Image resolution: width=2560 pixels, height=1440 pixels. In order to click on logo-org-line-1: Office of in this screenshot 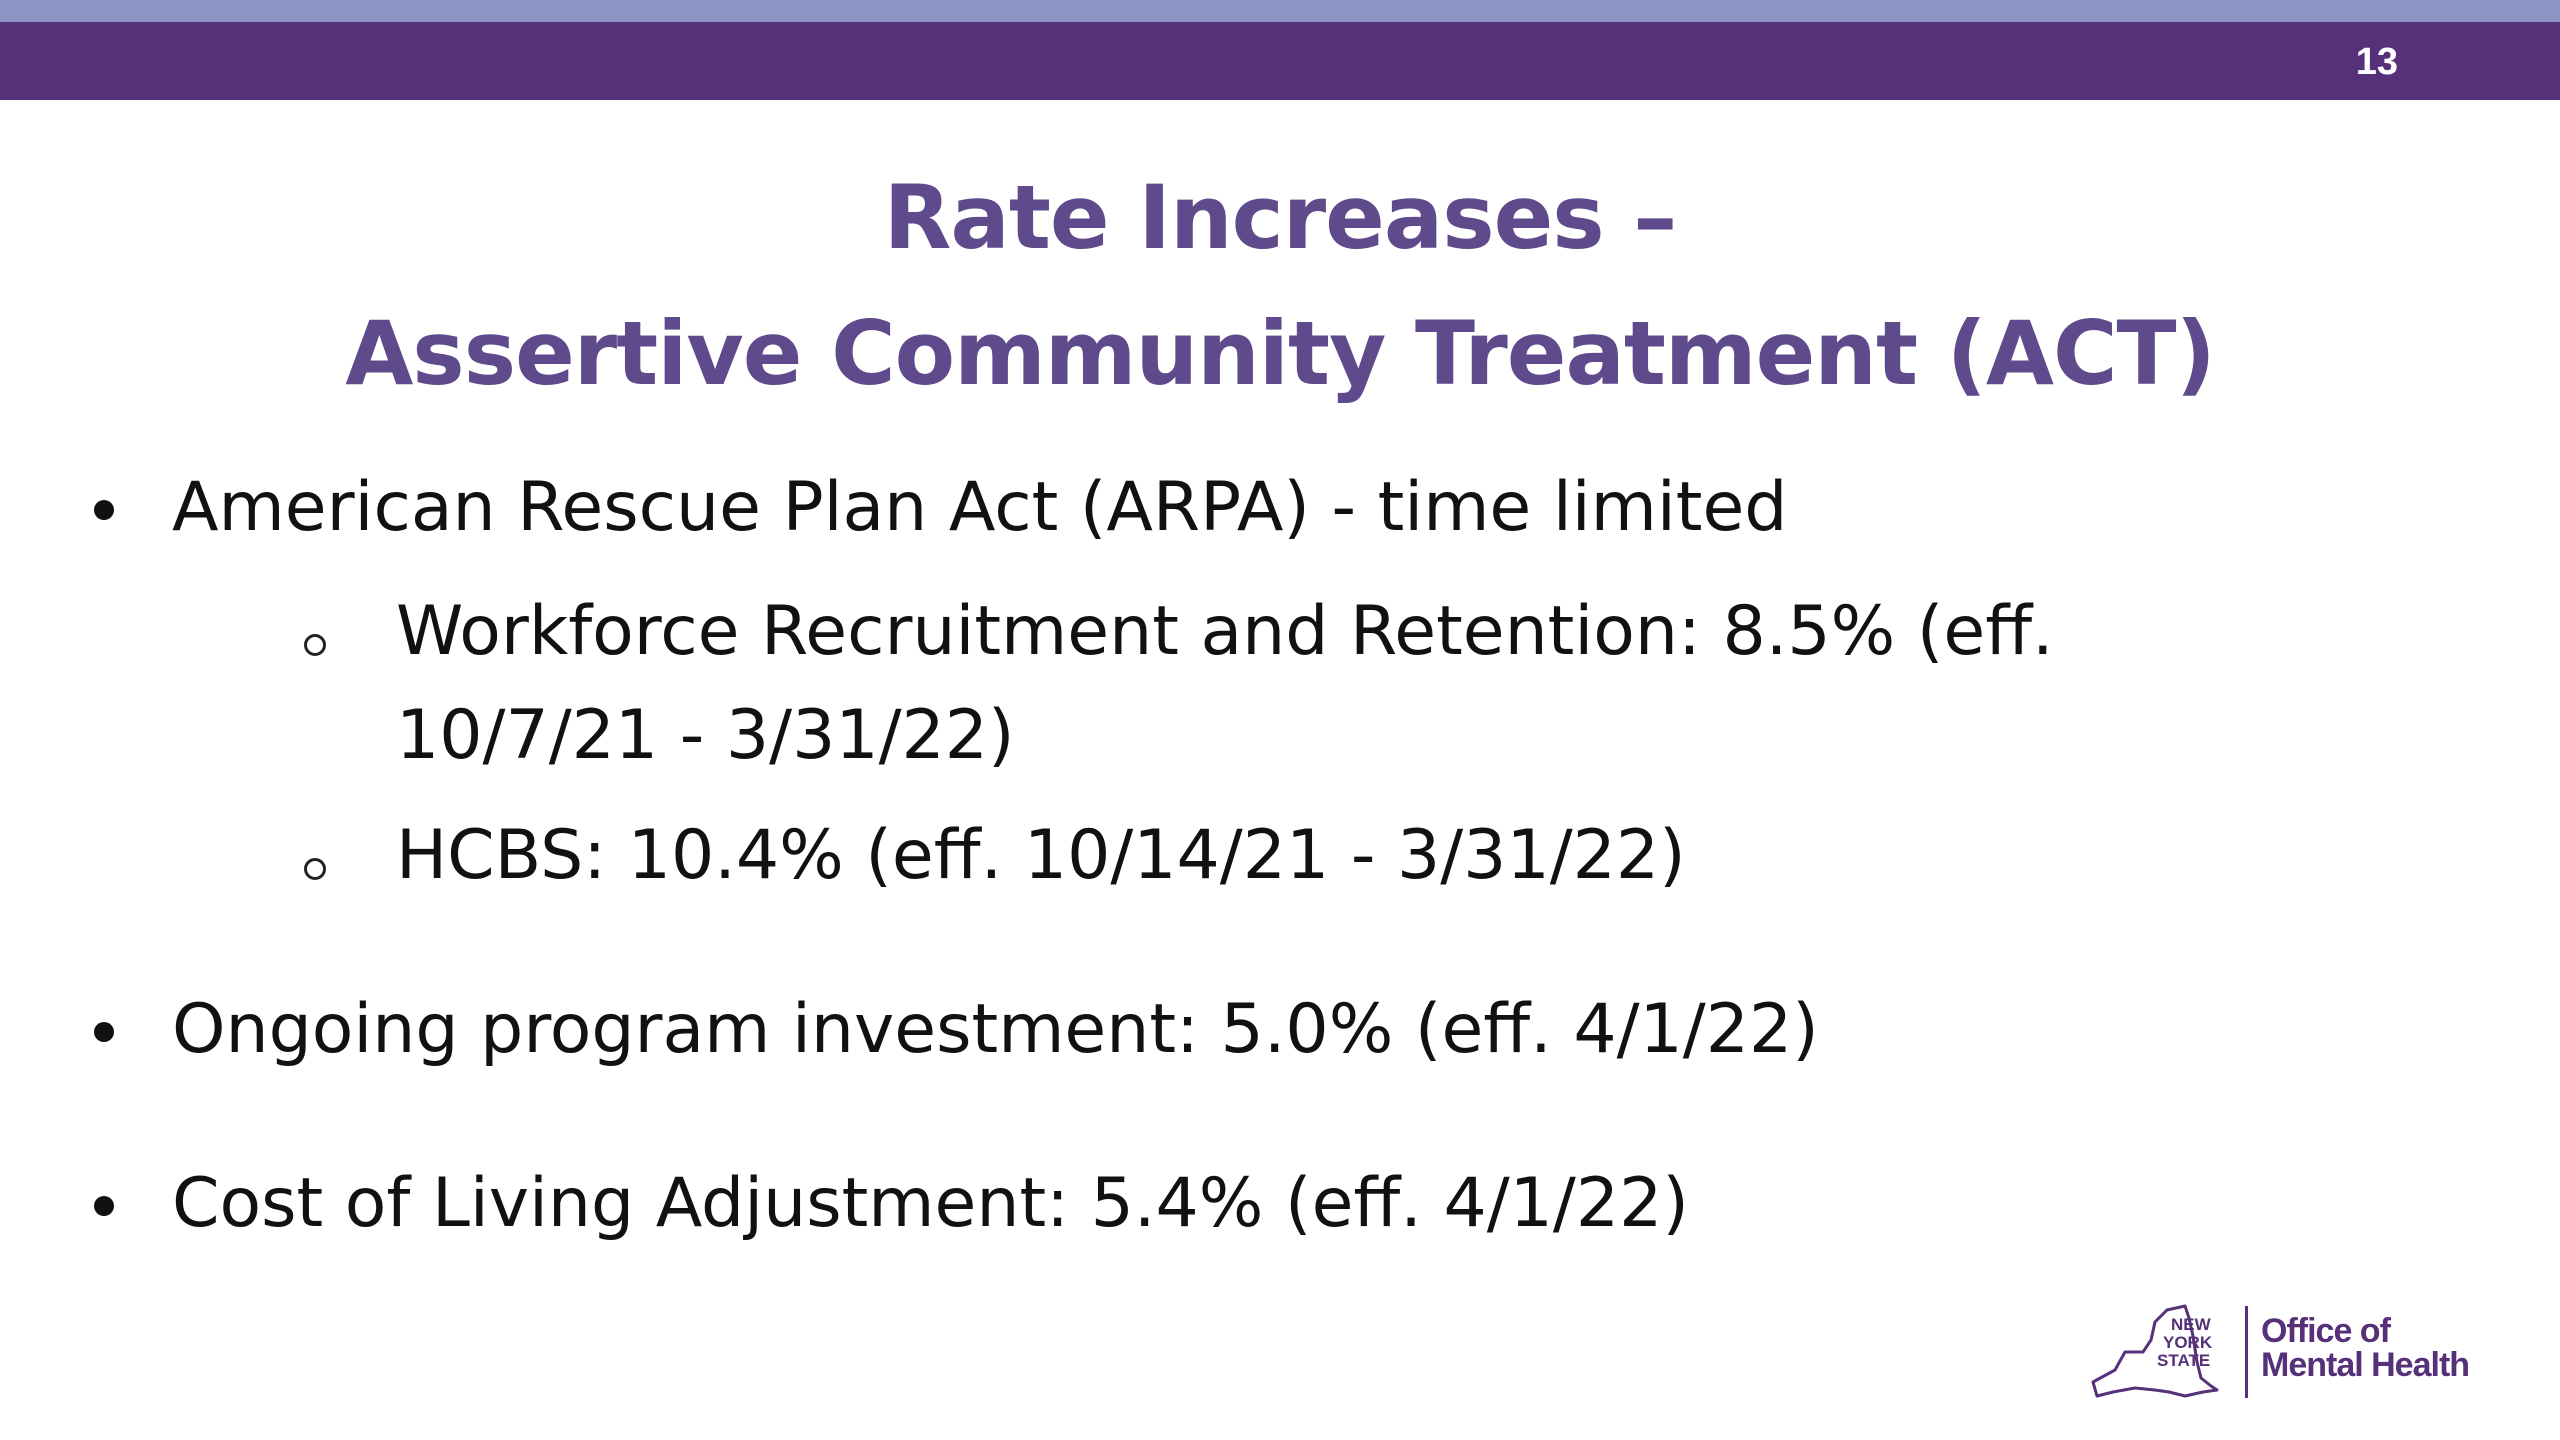, I will do `click(2326, 1331)`.